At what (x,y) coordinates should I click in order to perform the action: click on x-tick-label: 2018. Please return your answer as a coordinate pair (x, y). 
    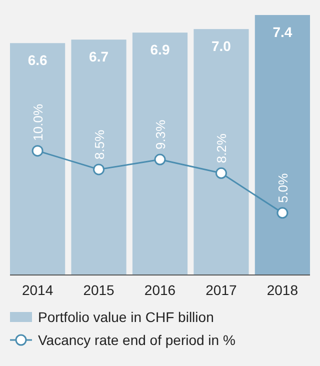
    Looking at the image, I should click on (282, 290).